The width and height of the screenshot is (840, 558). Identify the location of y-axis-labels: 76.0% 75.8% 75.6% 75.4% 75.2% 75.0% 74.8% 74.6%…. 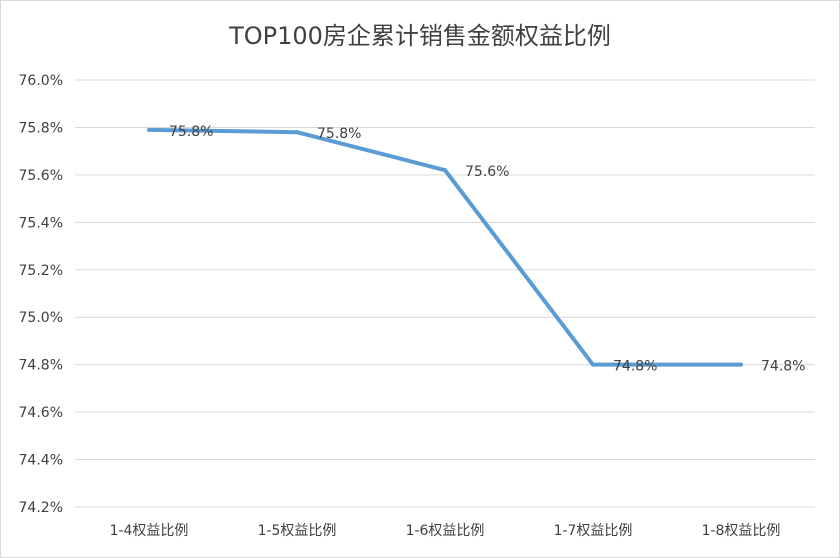
(41, 294).